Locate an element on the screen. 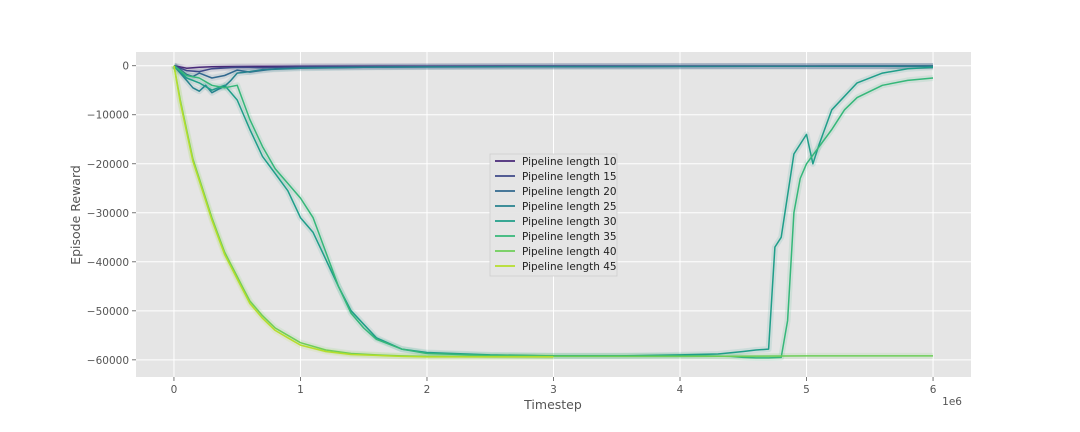  y-tick-label: −30000 is located at coordinates (108, 214).